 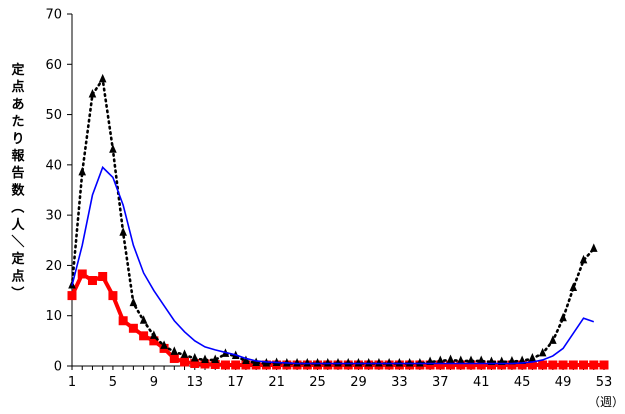 I want to click on x-tick-label: 17, so click(x=235, y=382).